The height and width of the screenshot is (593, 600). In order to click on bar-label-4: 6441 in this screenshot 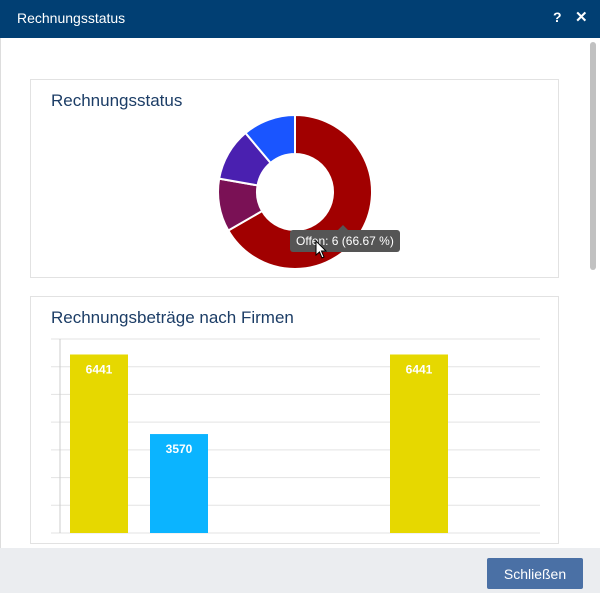, I will do `click(419, 369)`.